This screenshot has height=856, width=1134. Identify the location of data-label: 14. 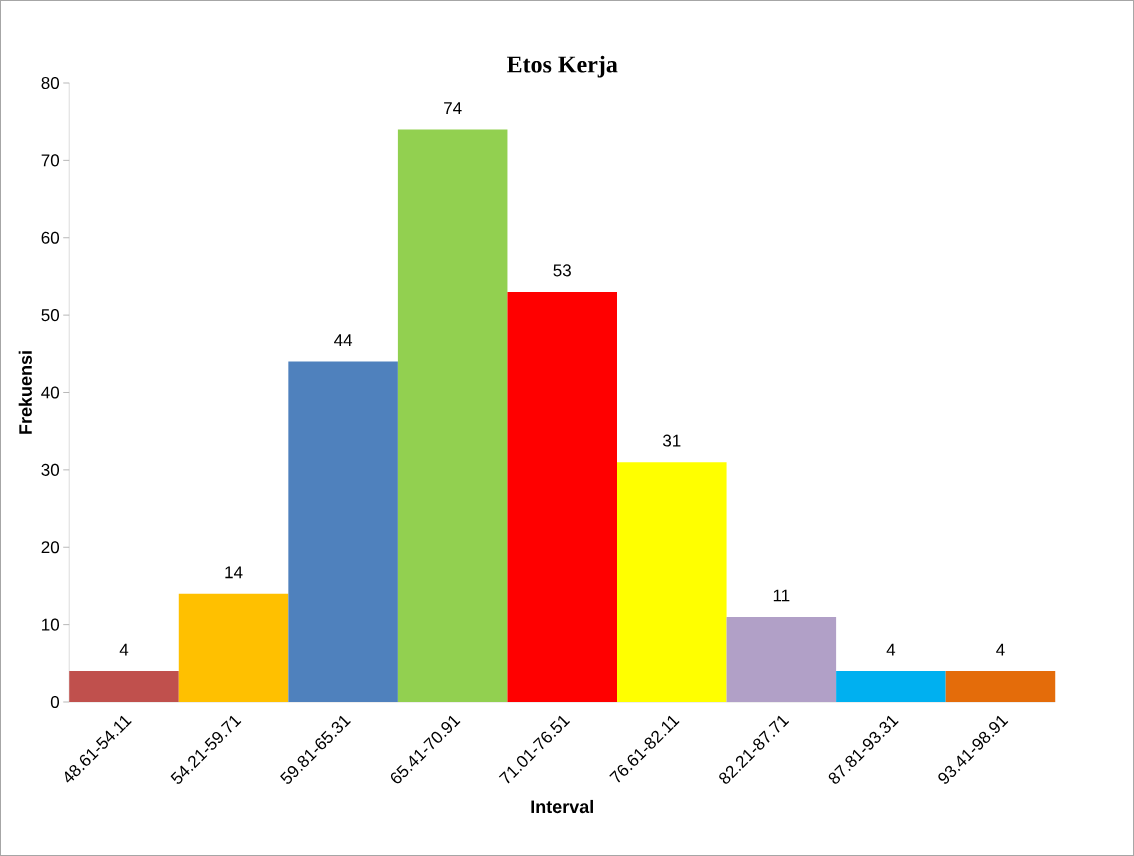
(234, 572).